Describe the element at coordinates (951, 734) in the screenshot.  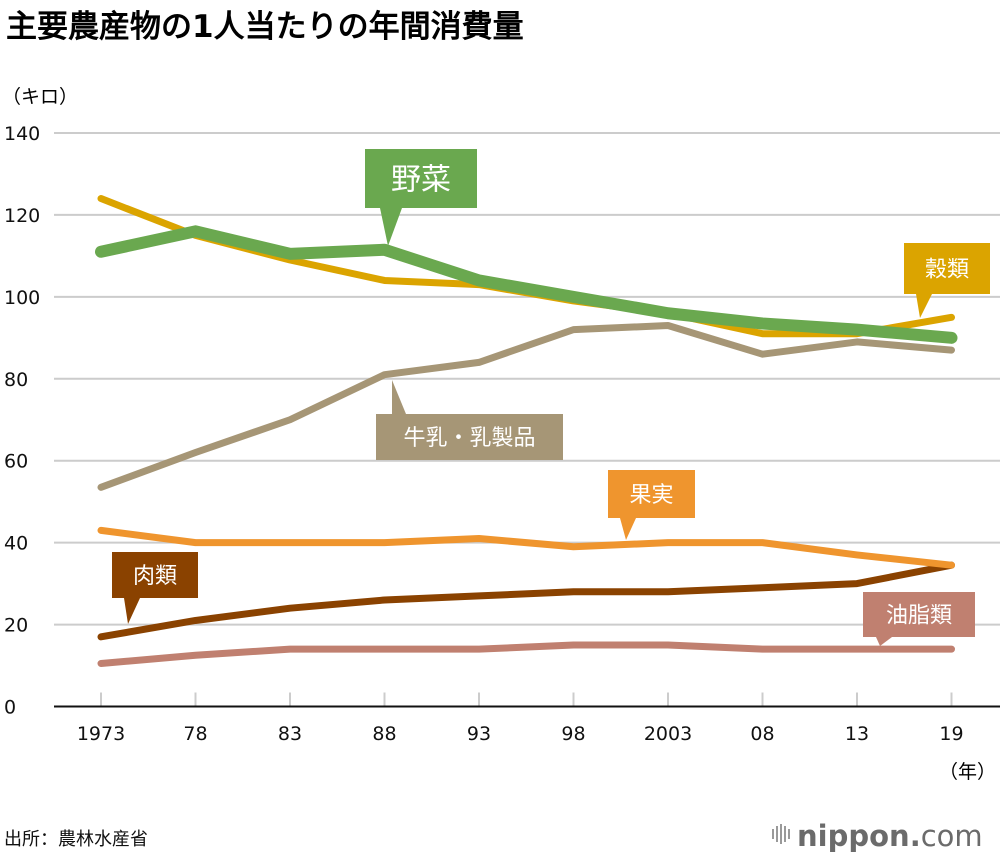
I see `x-tick-label: 19` at that location.